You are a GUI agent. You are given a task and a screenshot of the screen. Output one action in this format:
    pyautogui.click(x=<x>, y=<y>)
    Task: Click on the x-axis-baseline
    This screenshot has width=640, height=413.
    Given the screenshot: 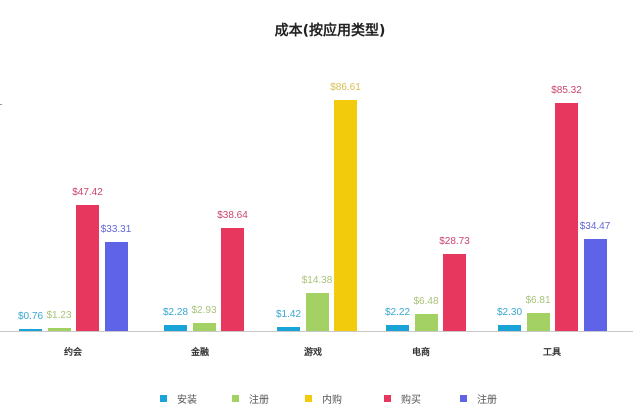 What is the action you would take?
    pyautogui.click(x=316, y=331)
    